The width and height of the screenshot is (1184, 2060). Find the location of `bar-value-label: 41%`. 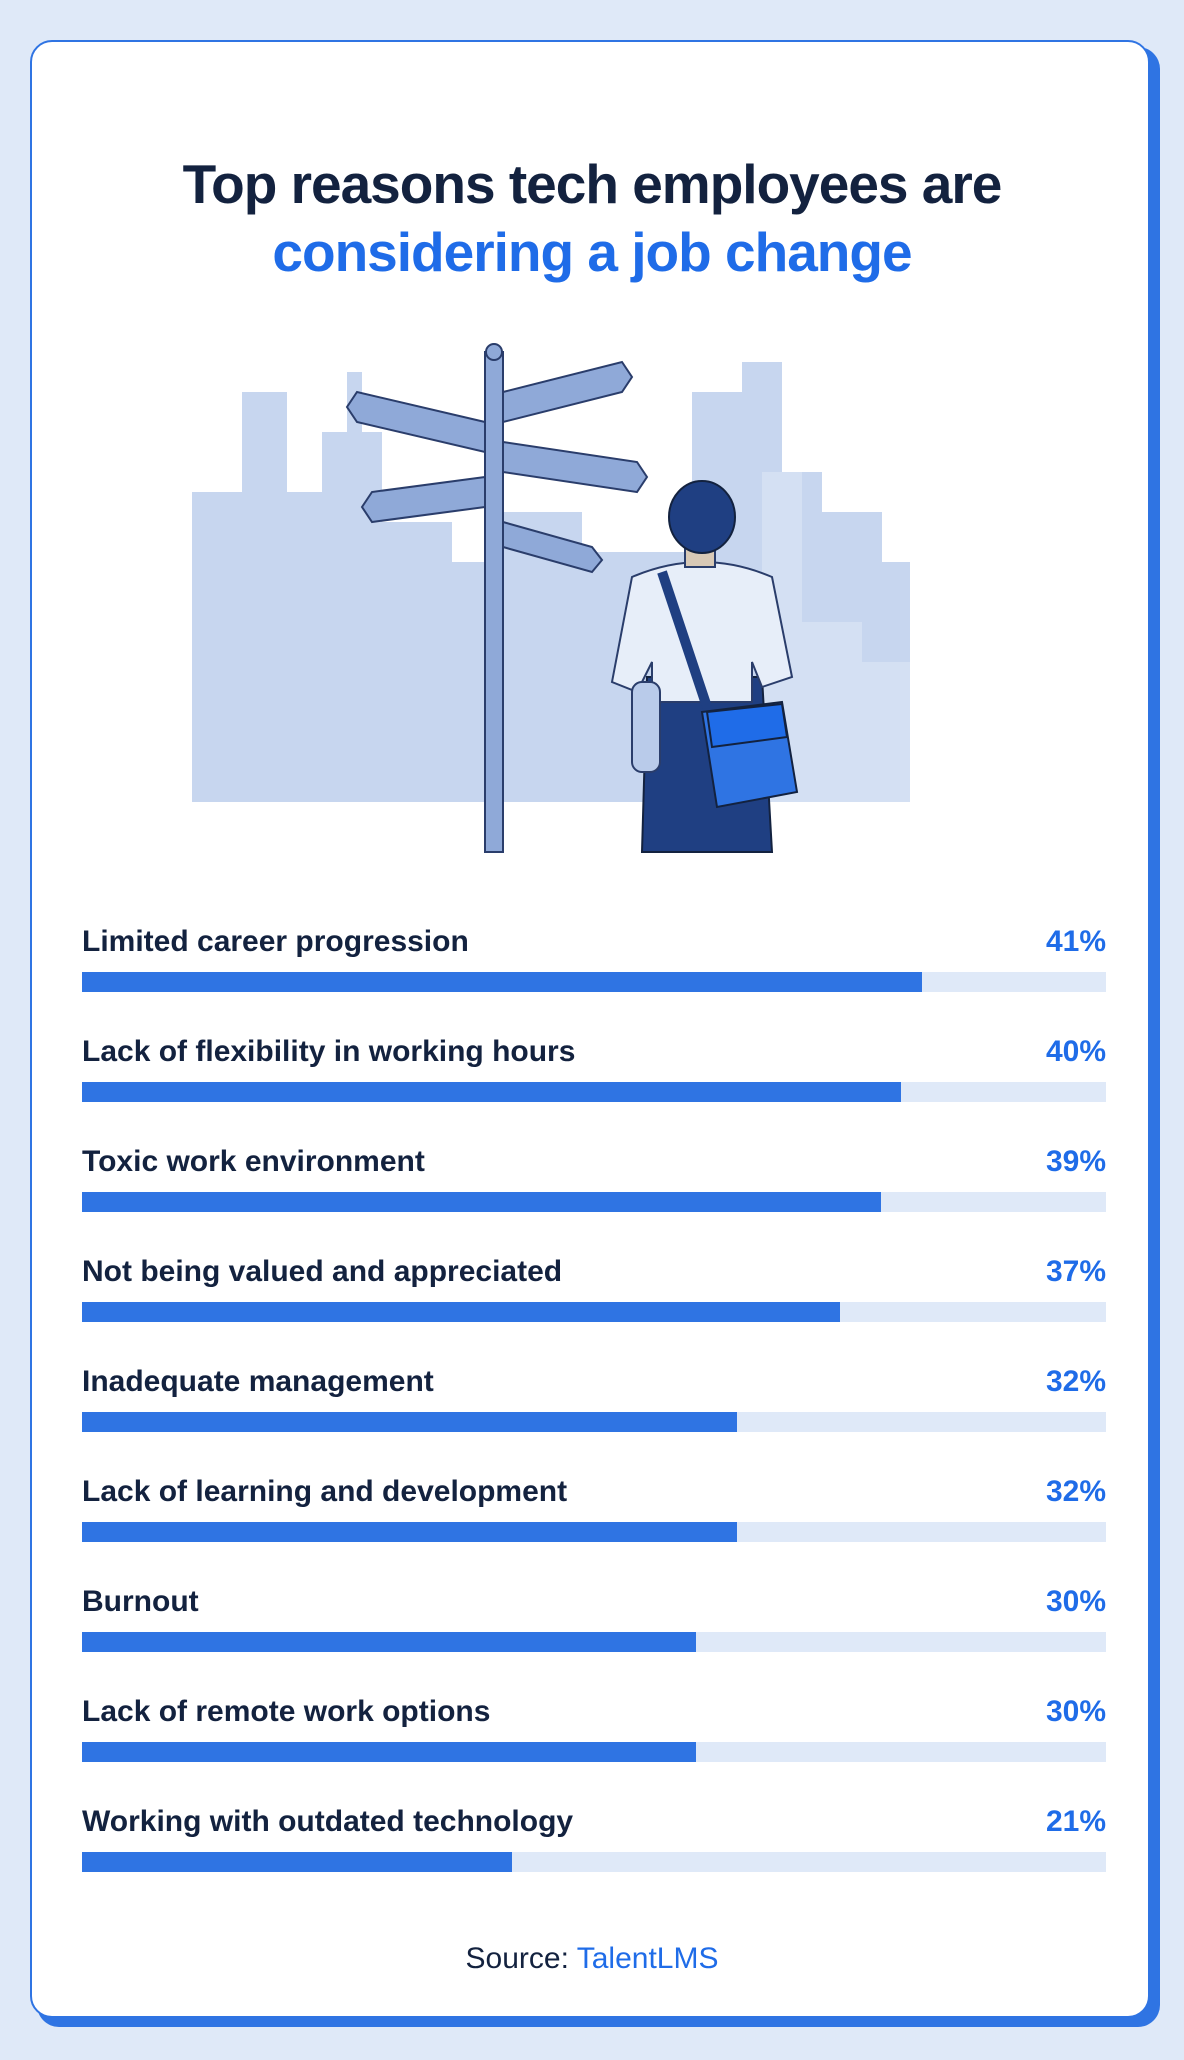

bar-value-label: 41% is located at coordinates (1075, 941).